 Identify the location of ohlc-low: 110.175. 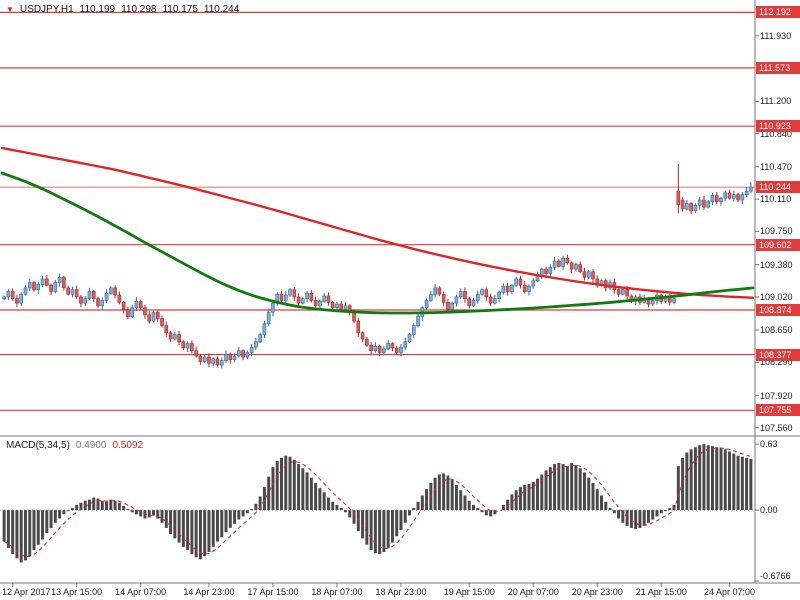
(180, 9).